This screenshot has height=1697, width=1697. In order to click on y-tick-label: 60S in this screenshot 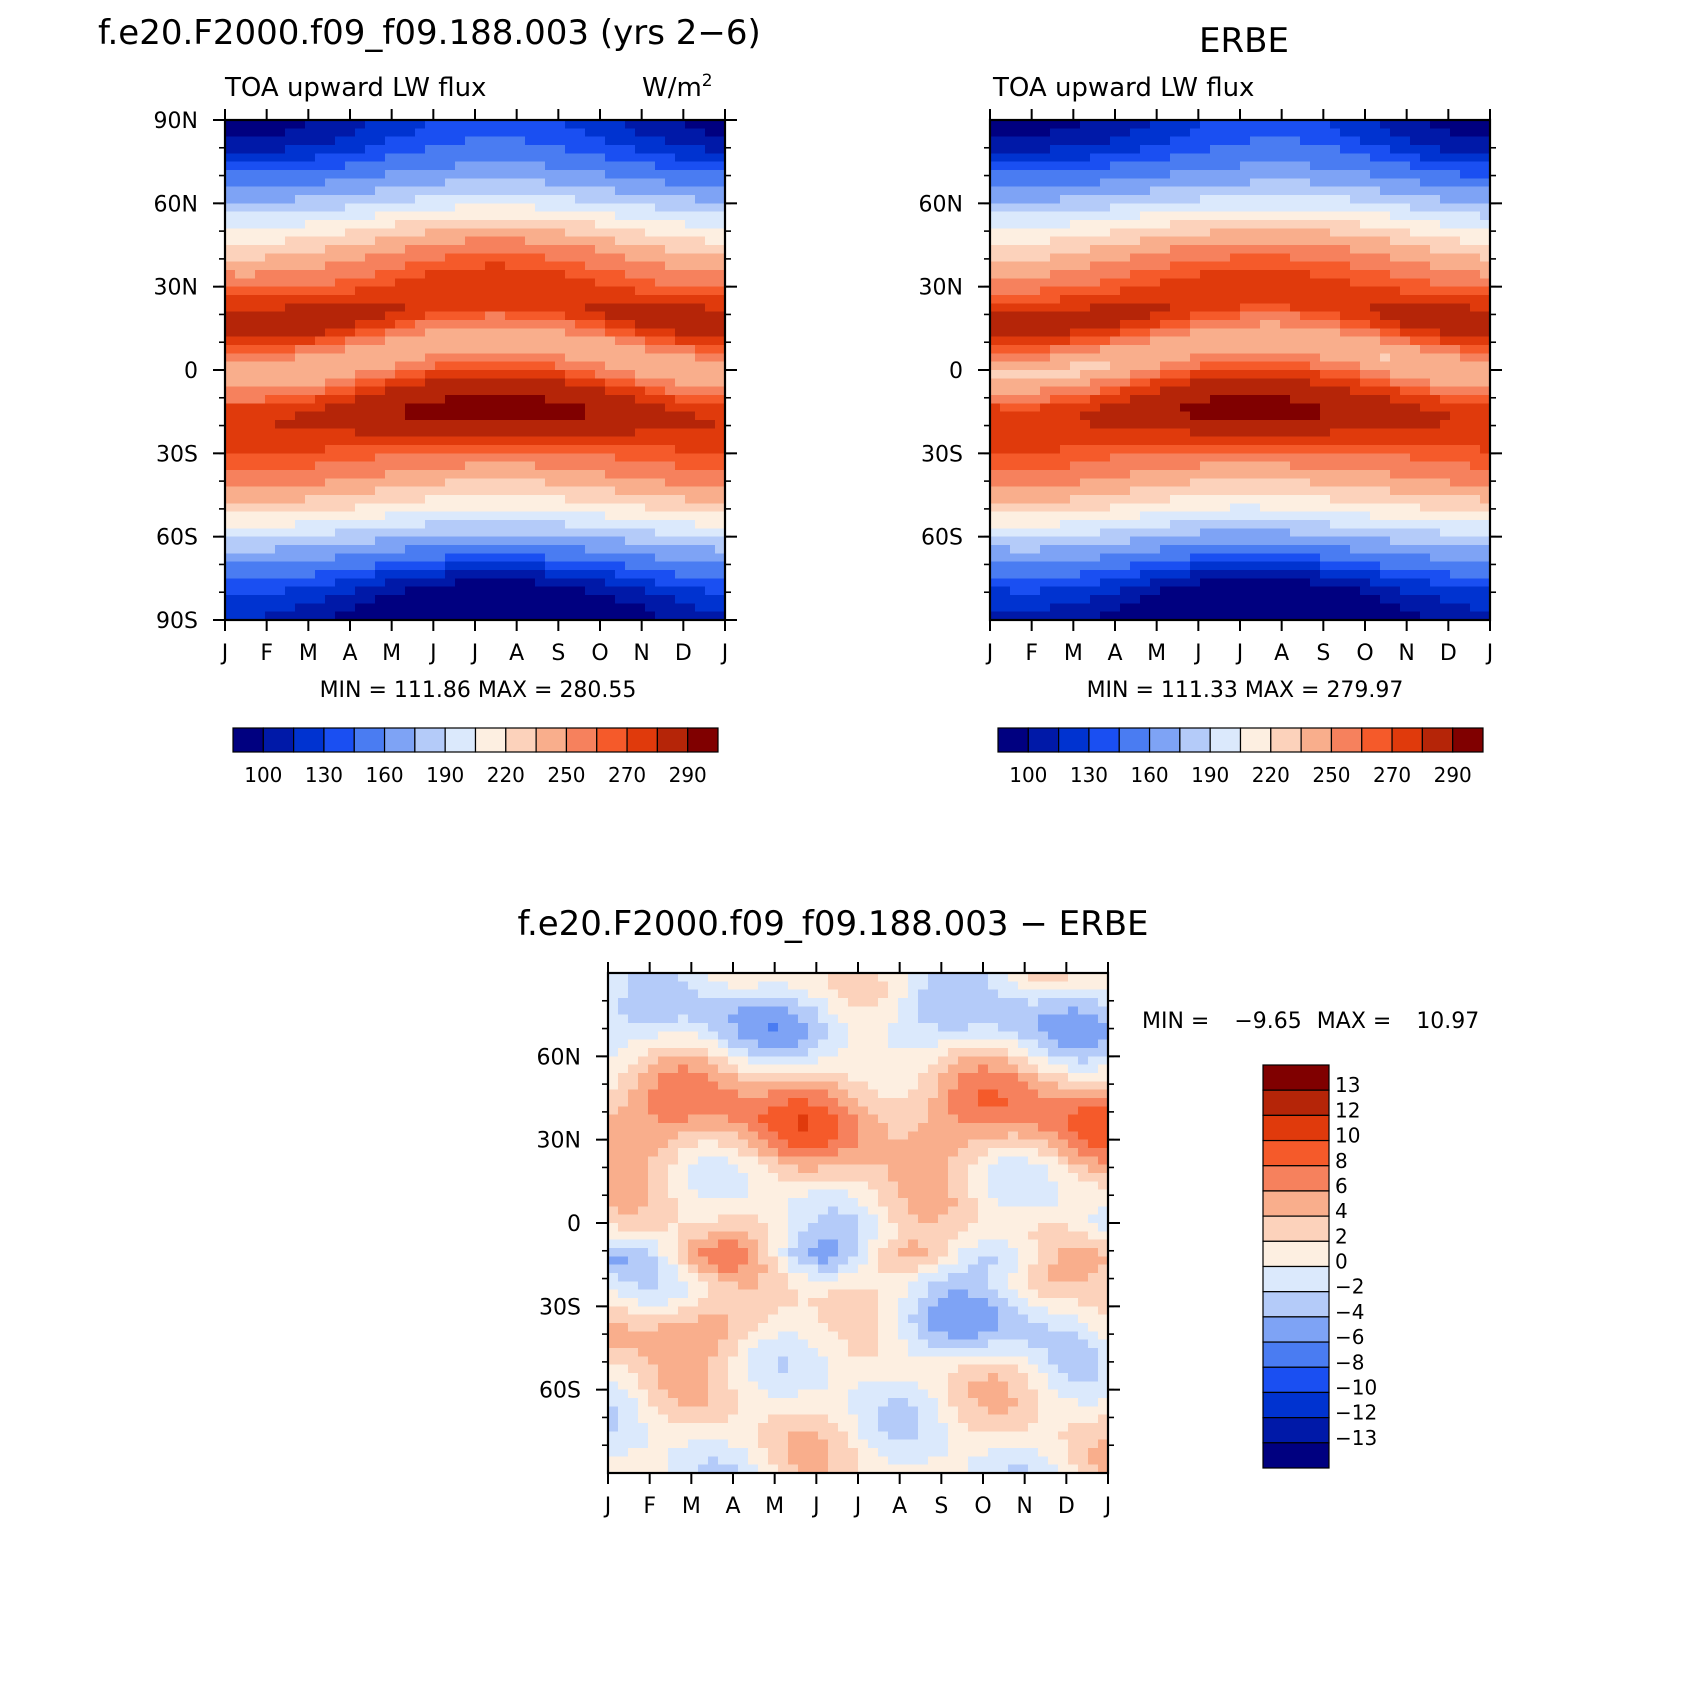, I will do `click(177, 538)`.